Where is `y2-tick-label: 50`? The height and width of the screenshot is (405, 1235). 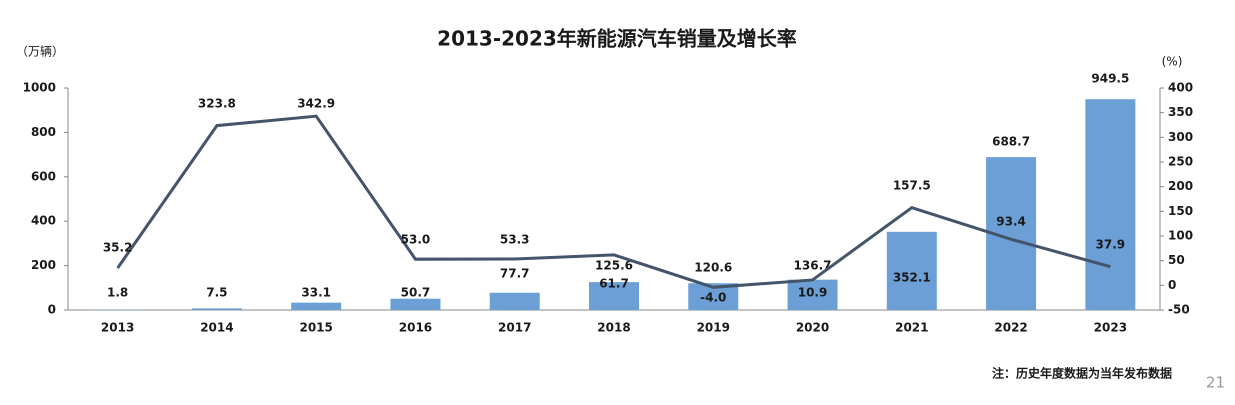
y2-tick-label: 50 is located at coordinates (1176, 260).